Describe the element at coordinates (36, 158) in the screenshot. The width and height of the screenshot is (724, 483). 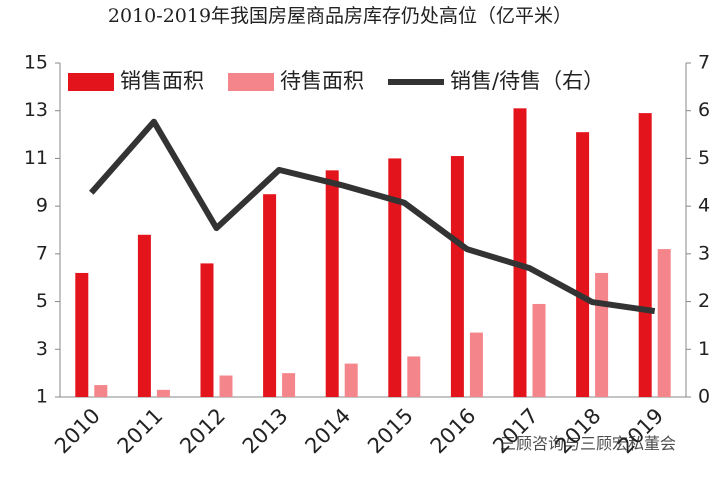
I see `y-tick-label: 11` at that location.